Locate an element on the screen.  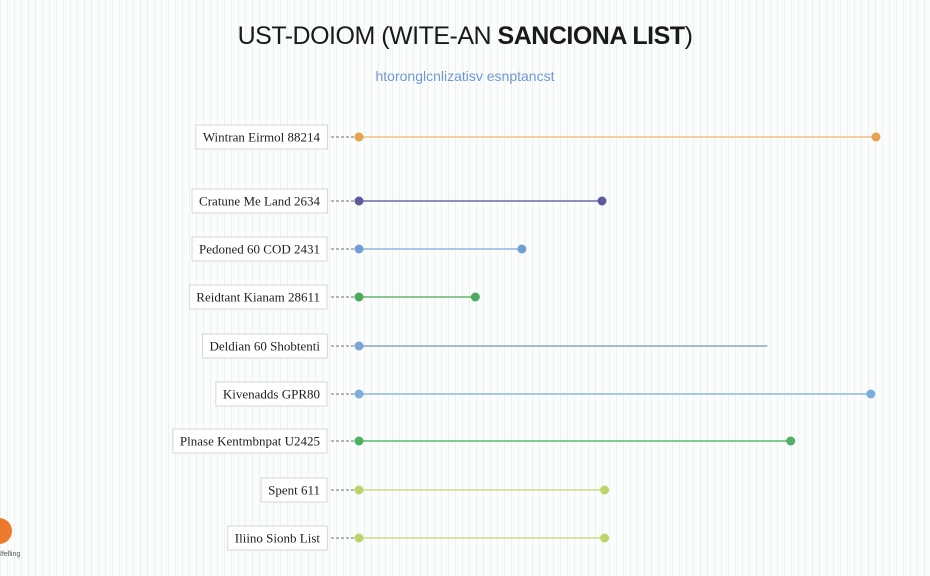
row-label: Kivenadds GPR80 is located at coordinates (271, 394).